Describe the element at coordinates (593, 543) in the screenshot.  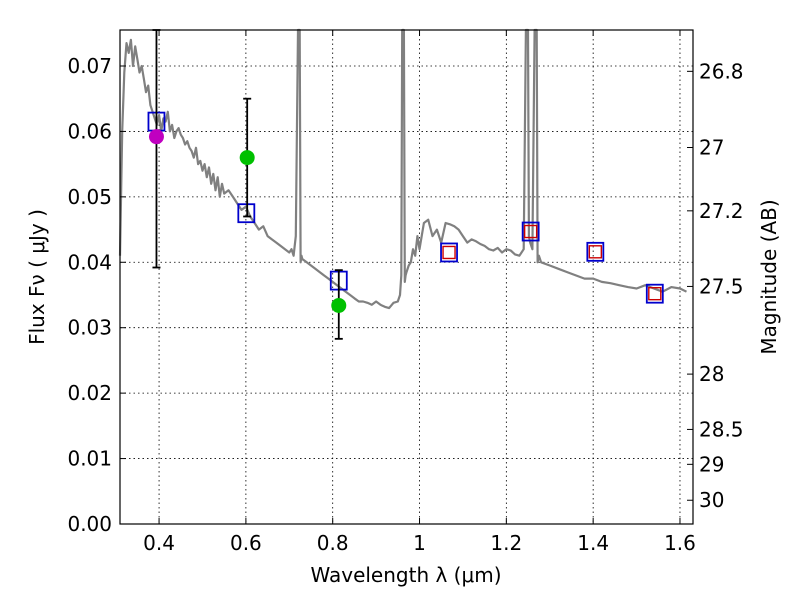
I see `x-tick-label: 1.4` at that location.